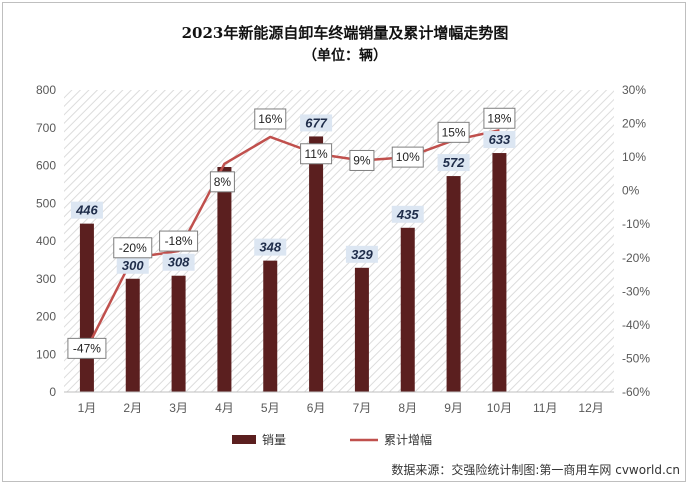  What do you see at coordinates (46, 279) in the screenshot?
I see `y-left-tick-label: 300` at bounding box center [46, 279].